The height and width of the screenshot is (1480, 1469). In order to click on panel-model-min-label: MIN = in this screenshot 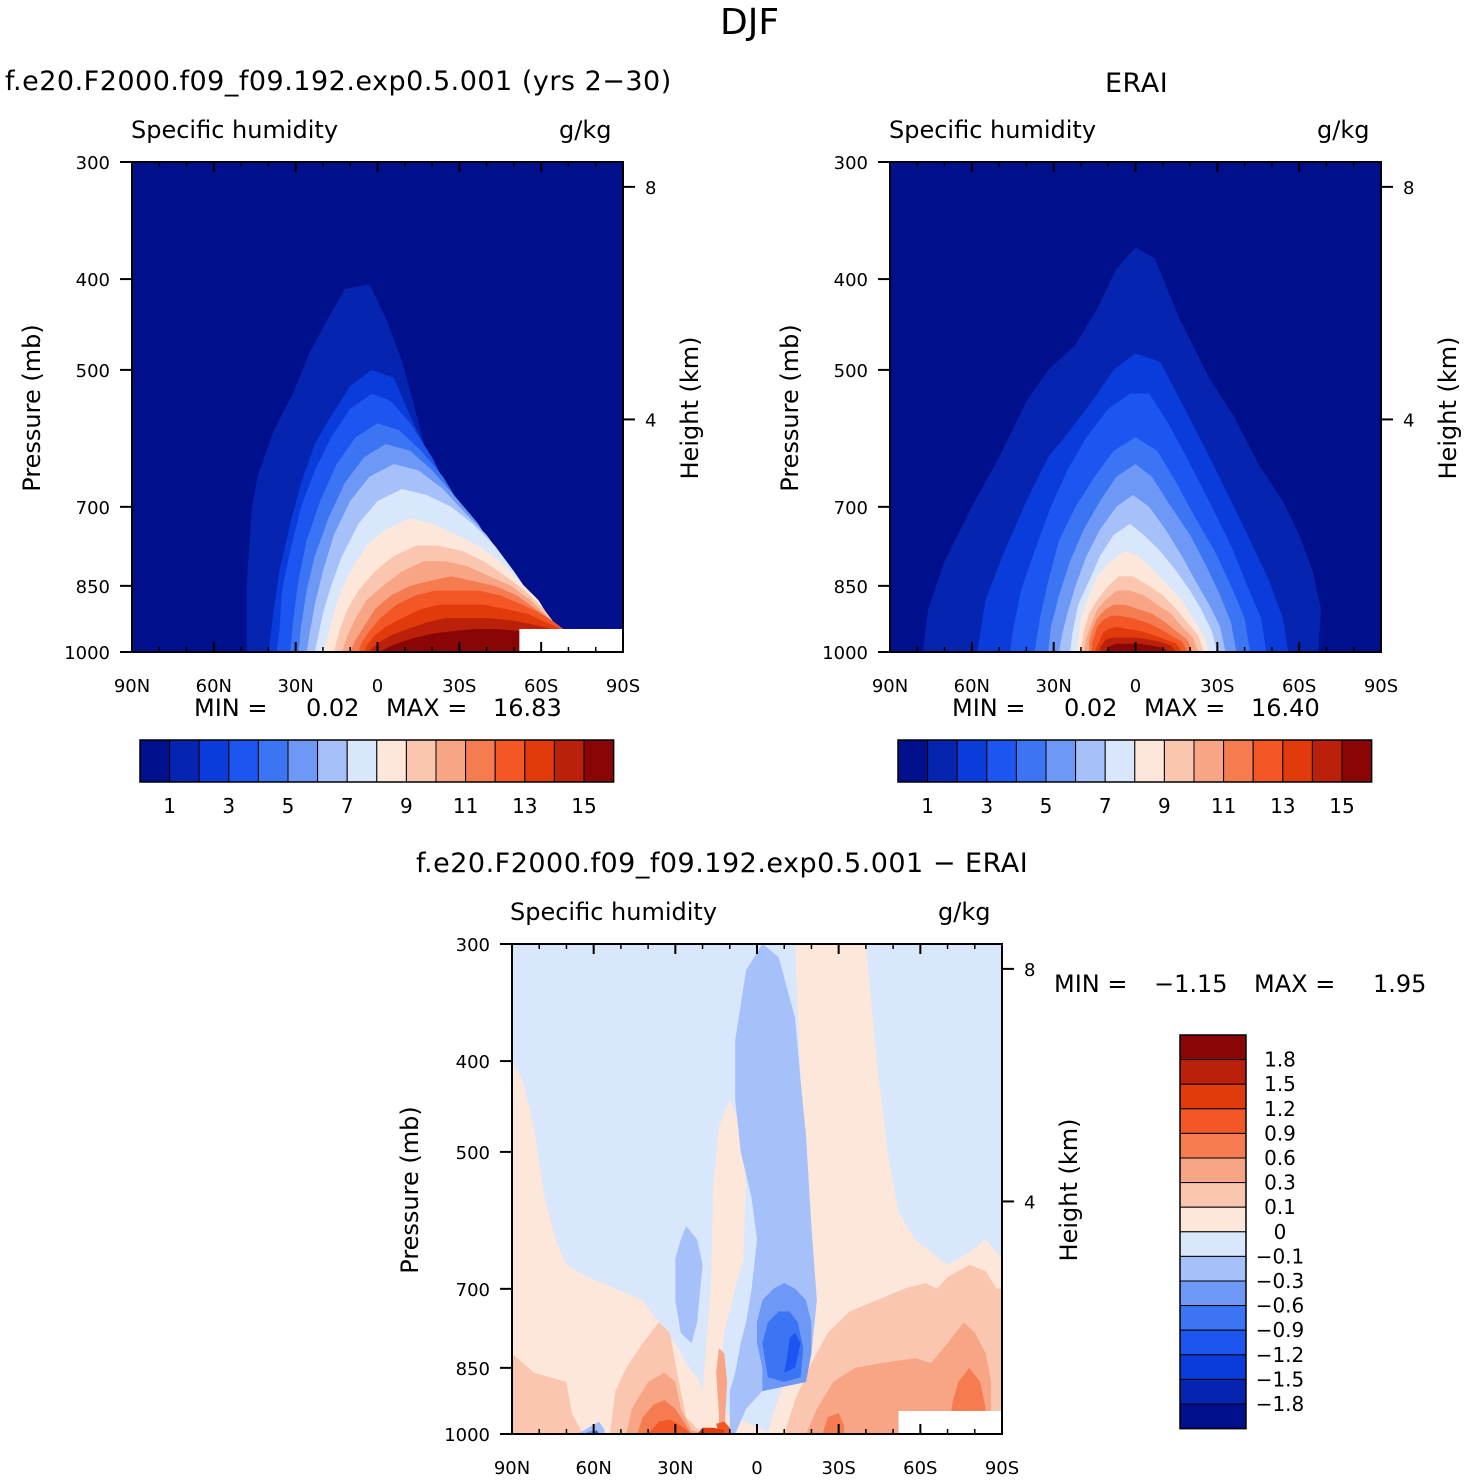, I will do `click(231, 708)`.